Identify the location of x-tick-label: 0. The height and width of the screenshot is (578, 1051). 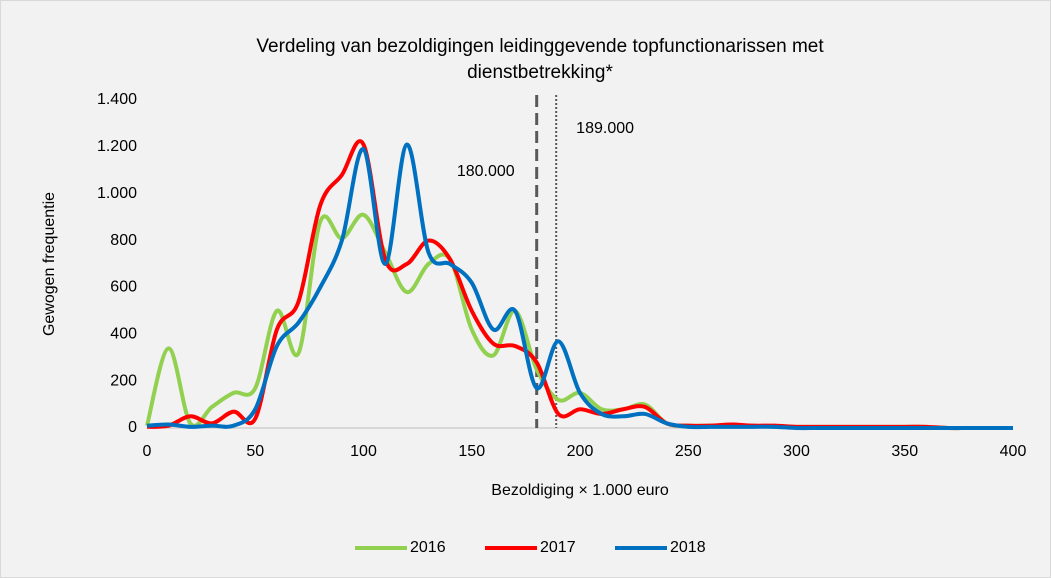
(147, 451).